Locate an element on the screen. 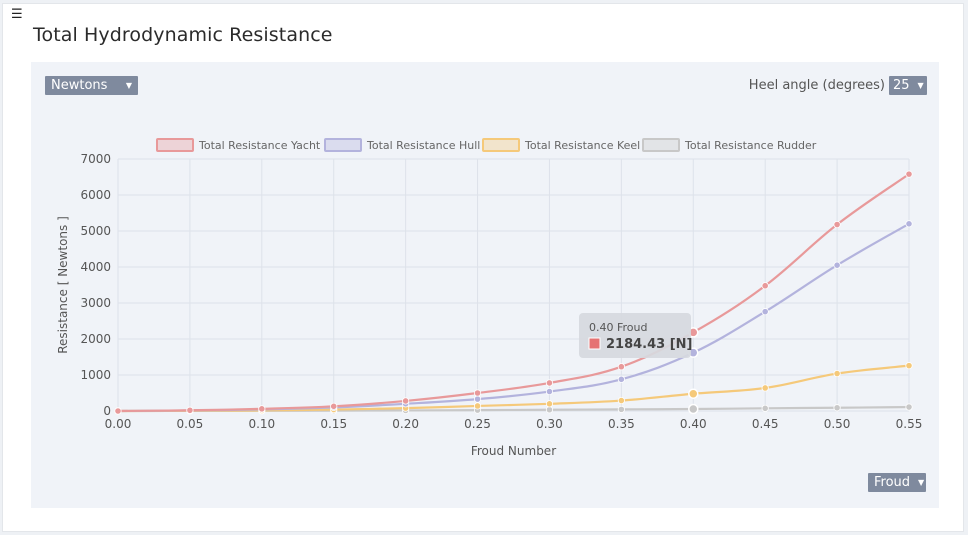  heel-angle-label: Heel angle (degrees) is located at coordinates (816, 85).